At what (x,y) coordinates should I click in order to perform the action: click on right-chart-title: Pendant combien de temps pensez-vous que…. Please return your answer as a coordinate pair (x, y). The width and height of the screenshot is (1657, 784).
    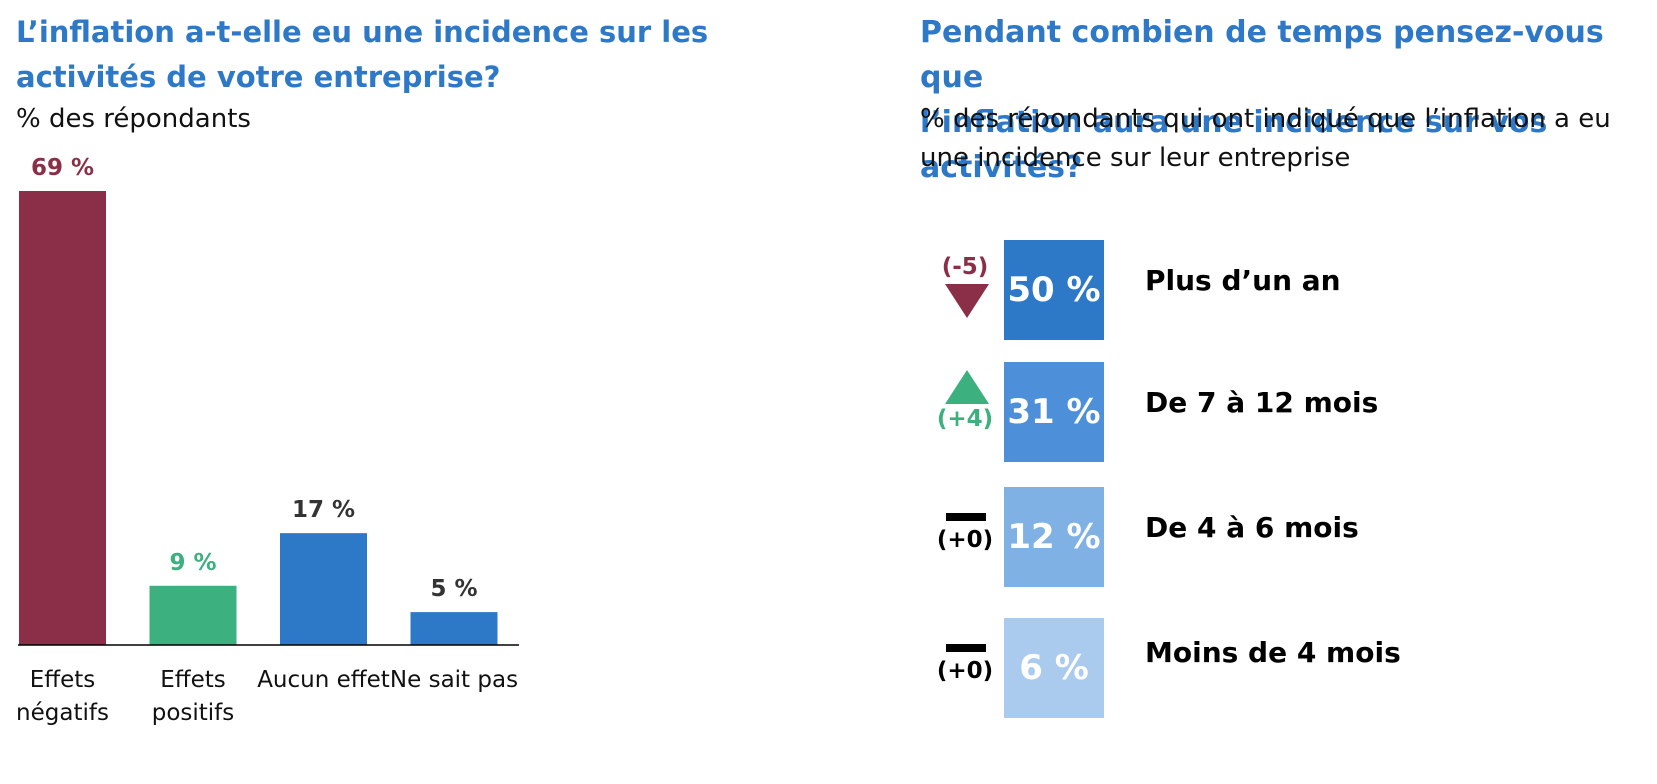
    Looking at the image, I should click on (1262, 100).